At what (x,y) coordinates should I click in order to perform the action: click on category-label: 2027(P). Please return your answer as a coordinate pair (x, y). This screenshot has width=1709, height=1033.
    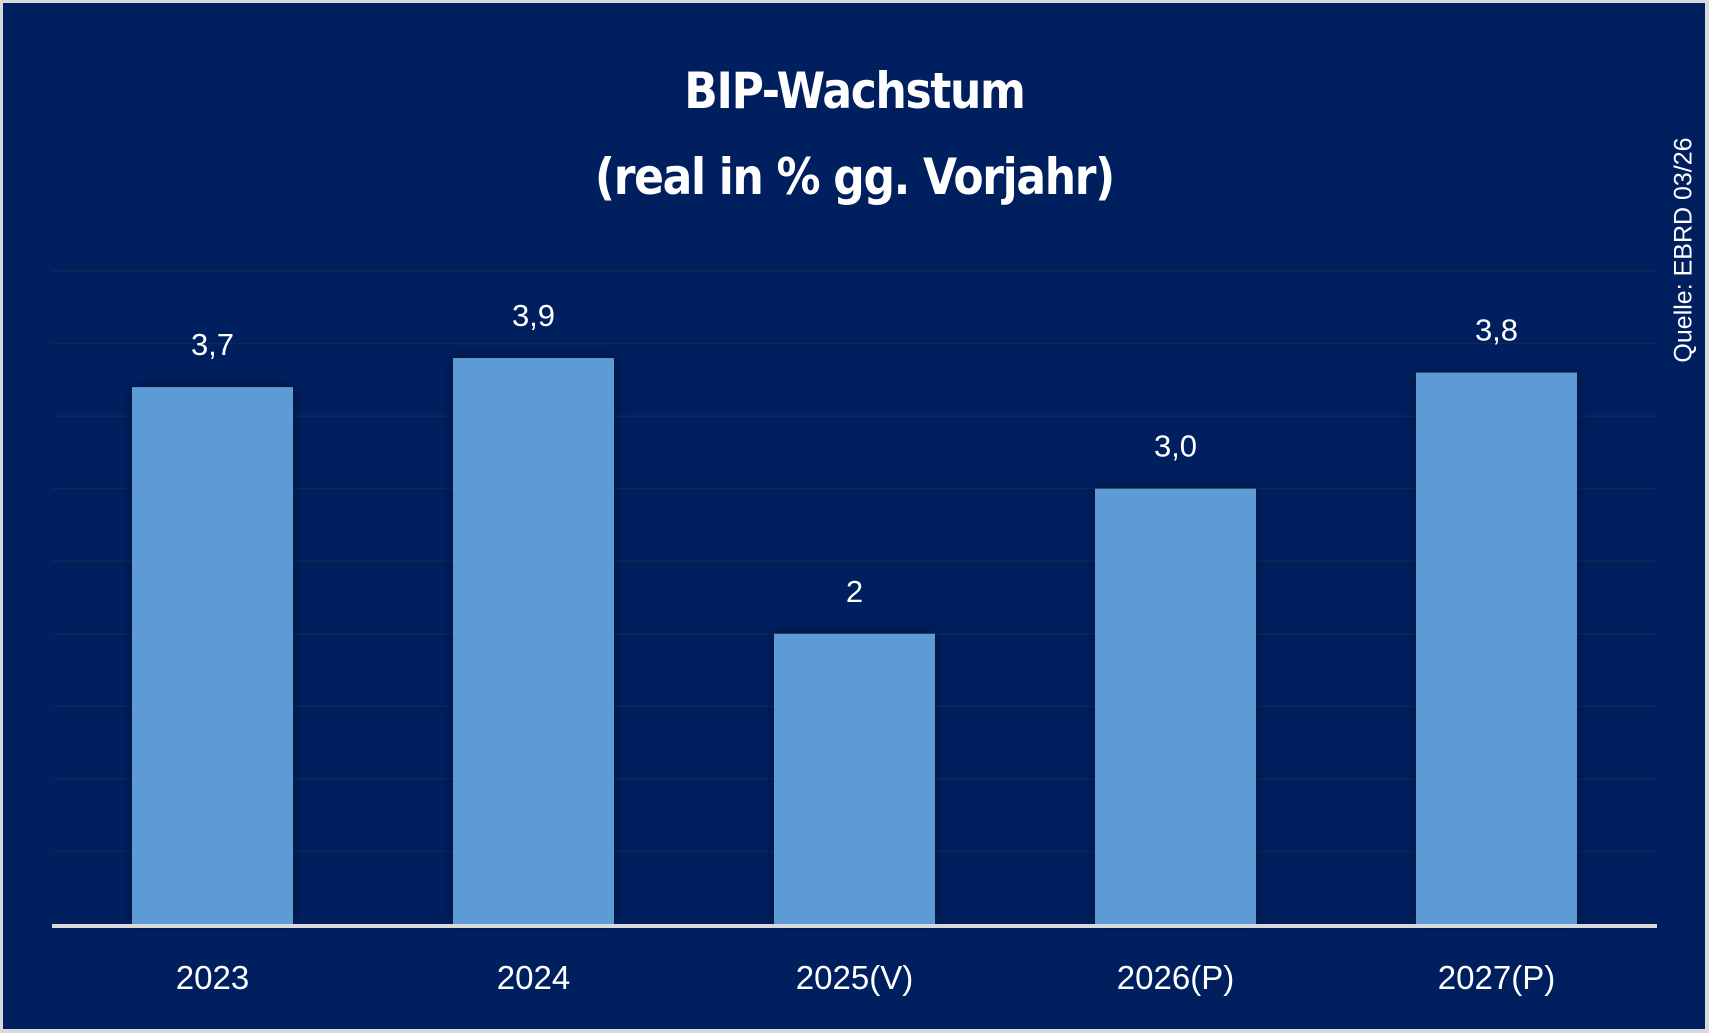
    Looking at the image, I should click on (1496, 977).